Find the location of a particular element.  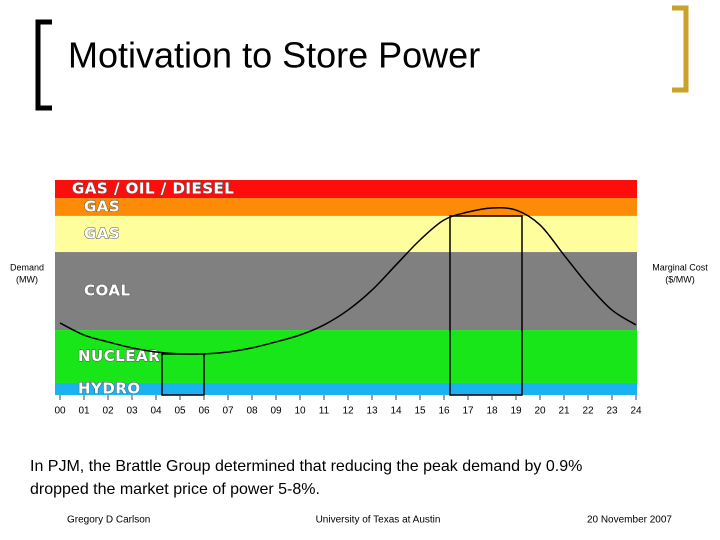

x-tick-label: 07 is located at coordinates (228, 411).